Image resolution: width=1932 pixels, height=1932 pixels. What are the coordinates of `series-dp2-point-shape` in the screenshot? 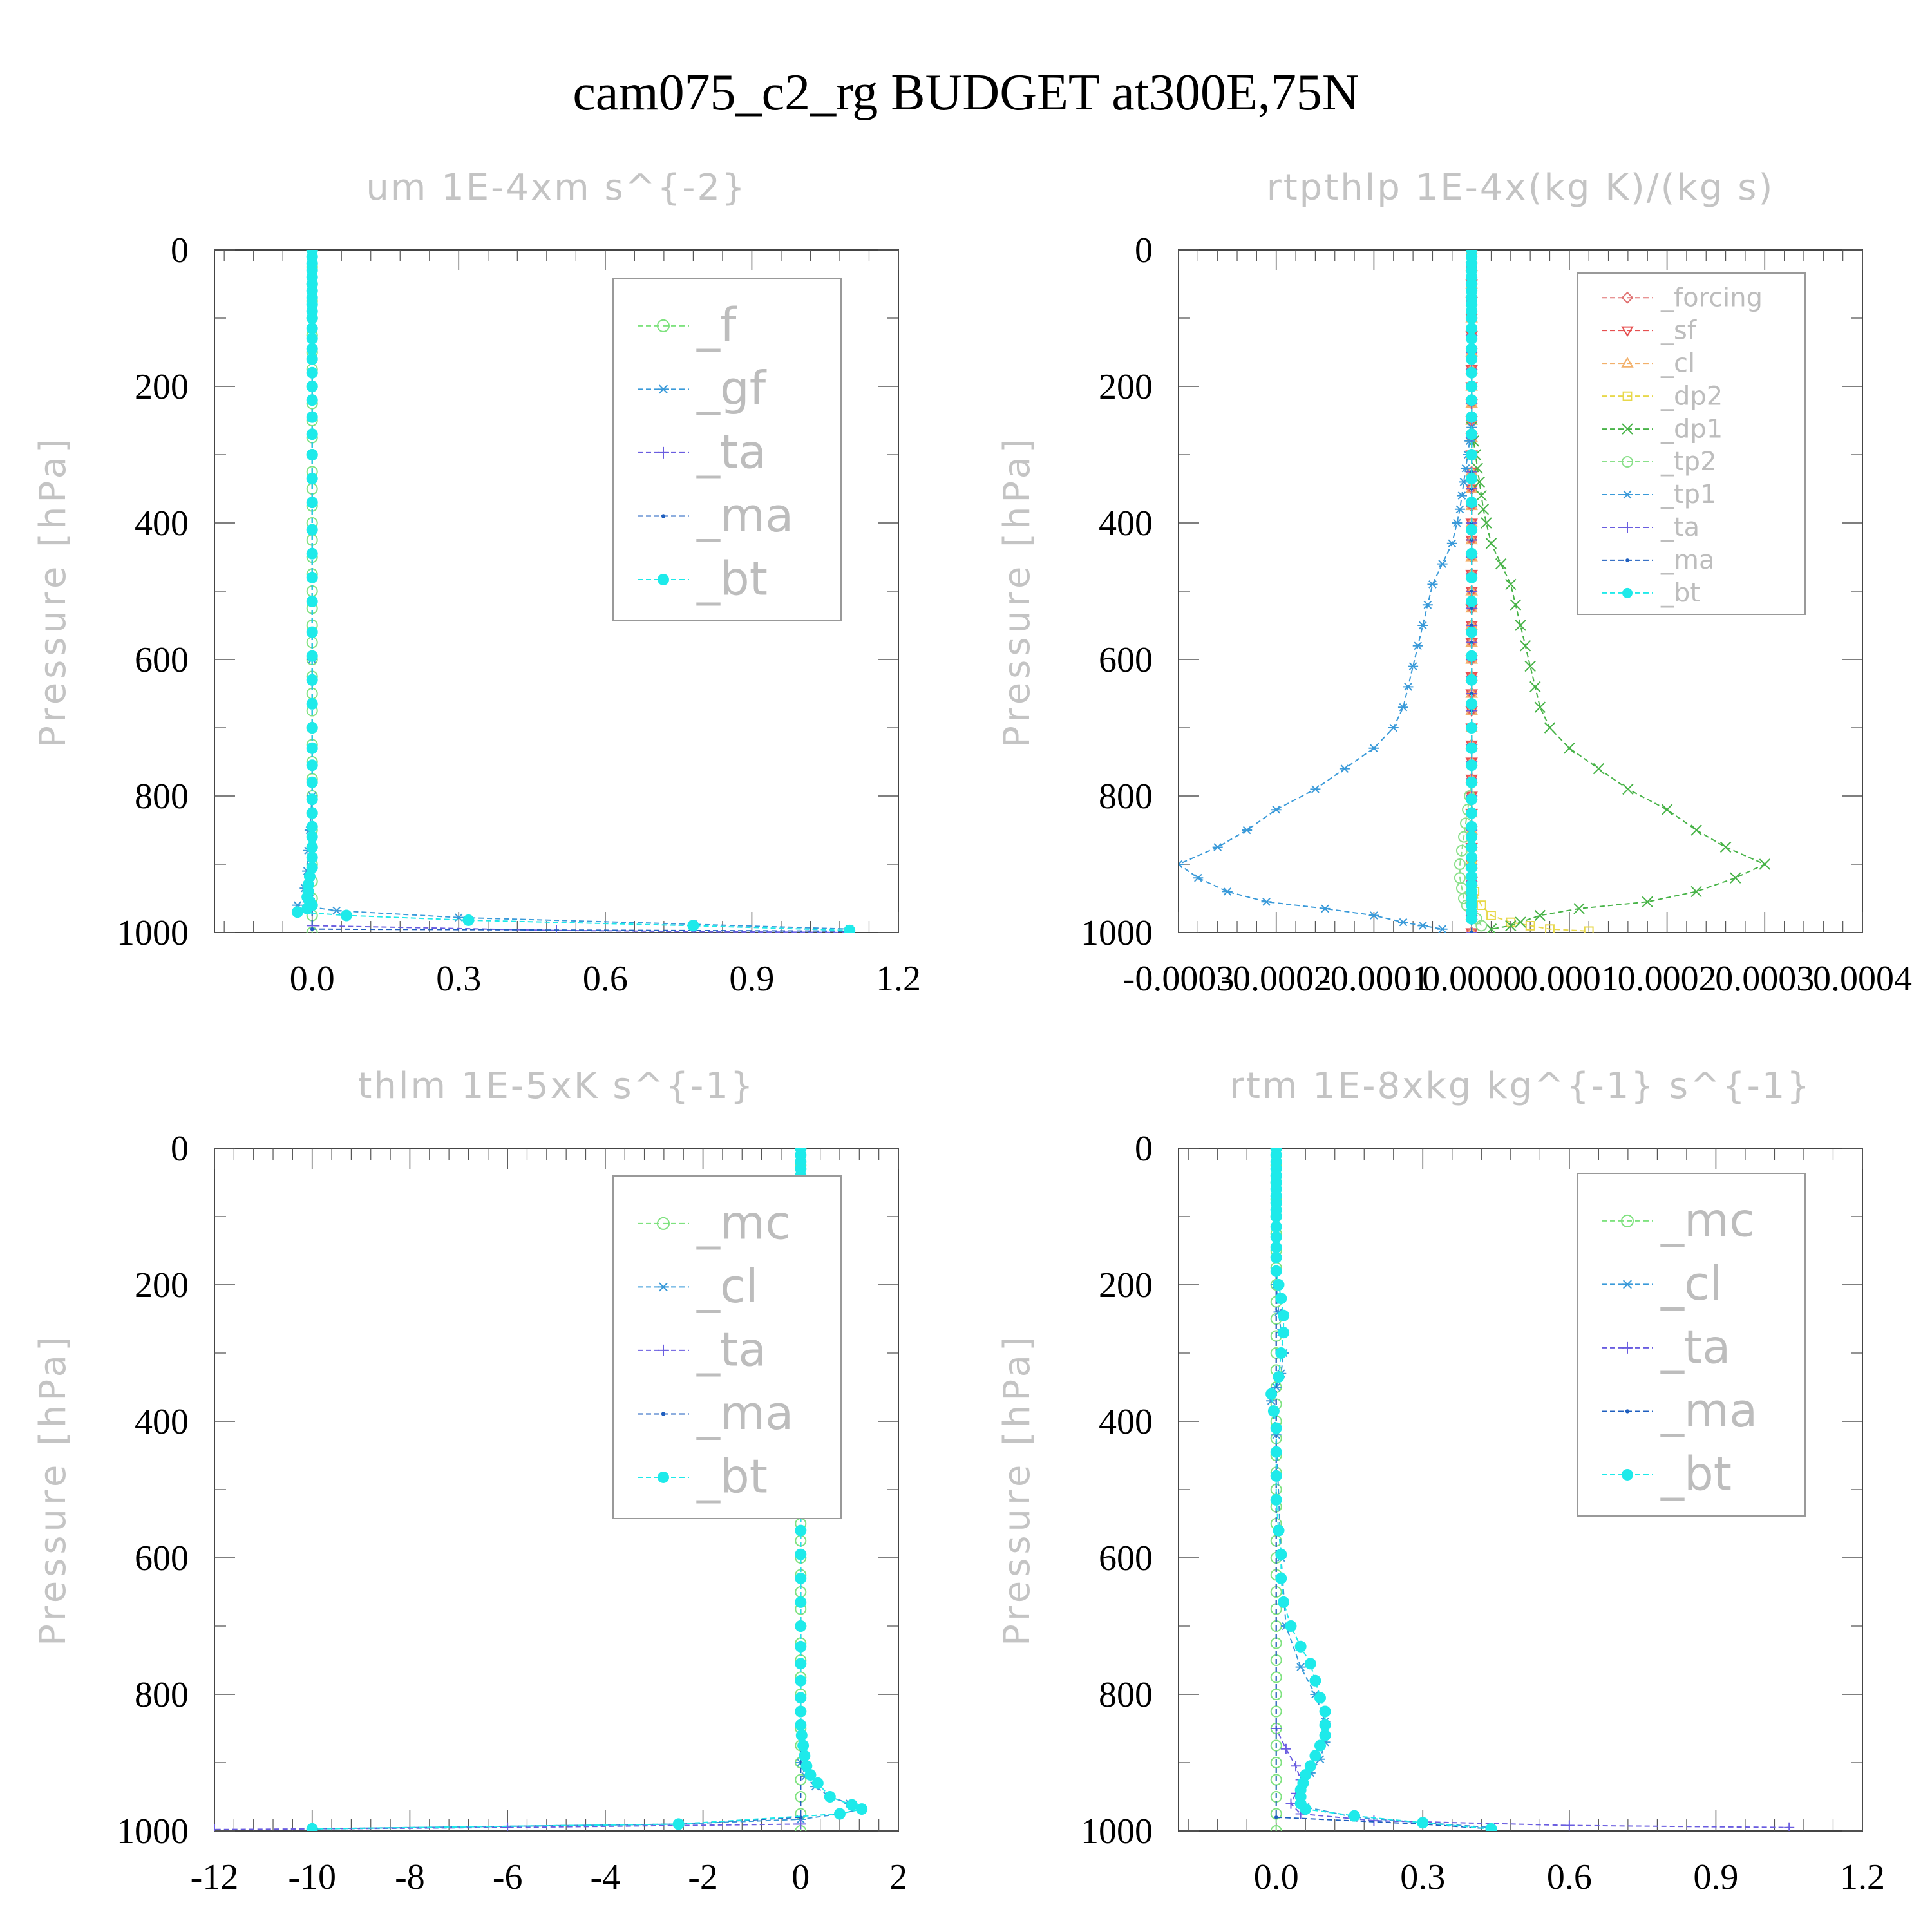 It's located at (1491, 915).